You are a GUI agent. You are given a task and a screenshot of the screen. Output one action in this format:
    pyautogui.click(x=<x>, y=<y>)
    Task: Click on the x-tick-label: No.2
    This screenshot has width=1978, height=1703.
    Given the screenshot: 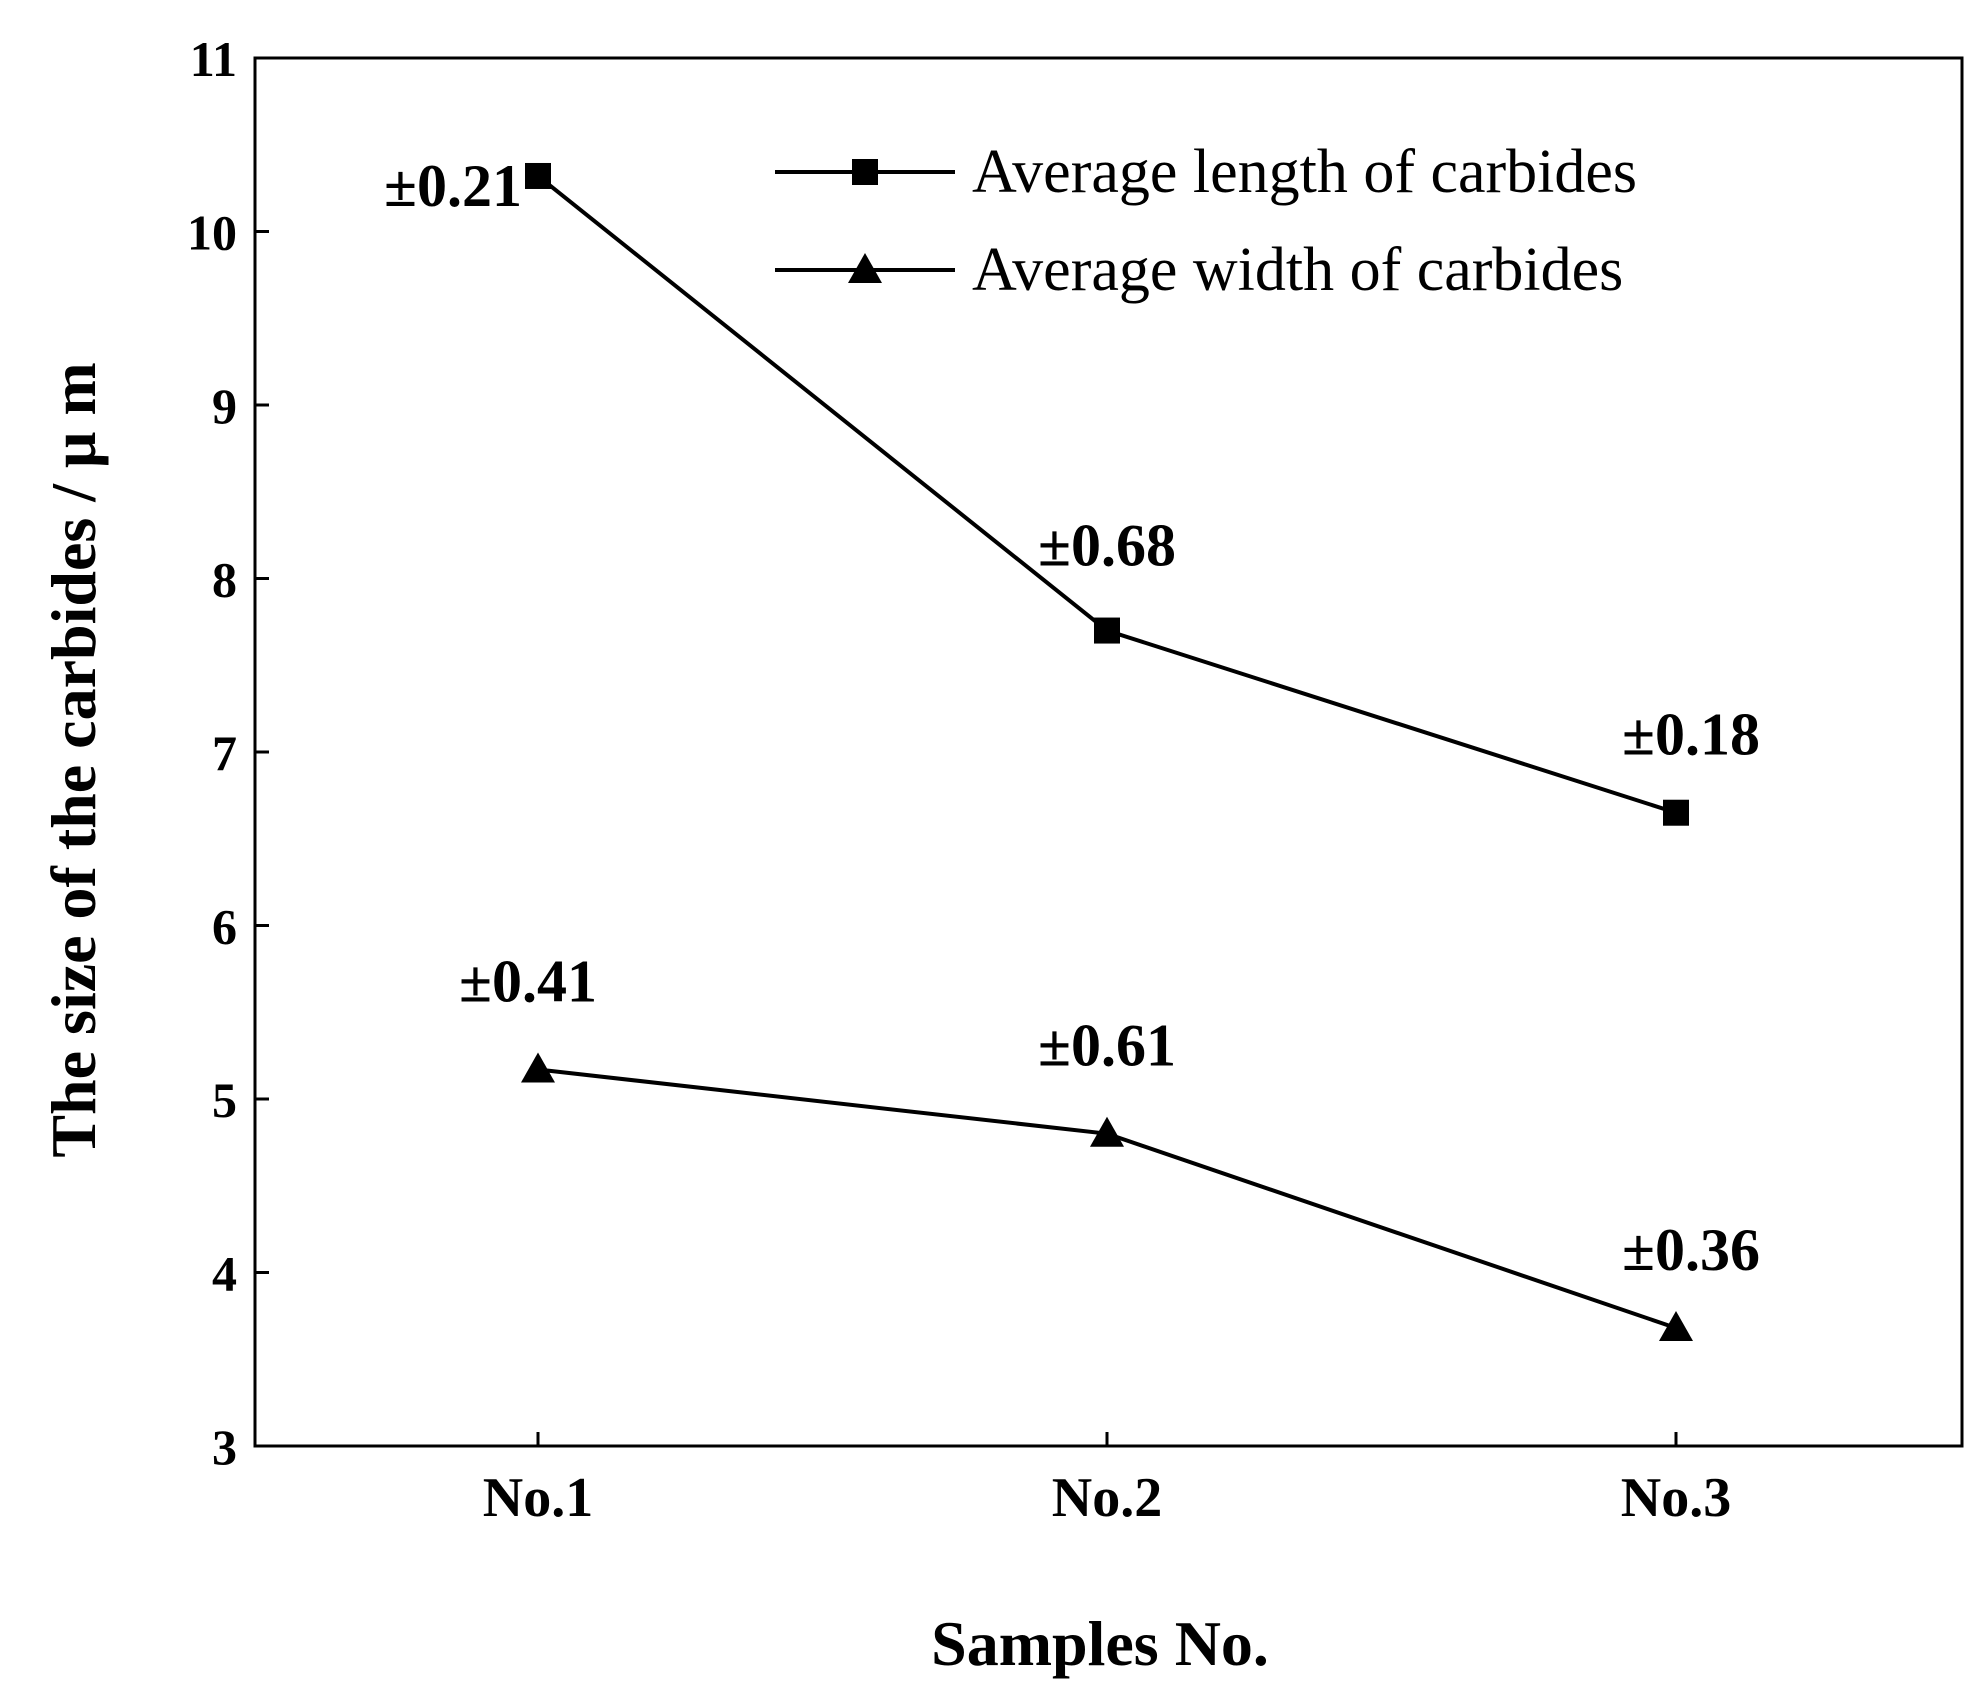 What is the action you would take?
    pyautogui.click(x=1107, y=1498)
    